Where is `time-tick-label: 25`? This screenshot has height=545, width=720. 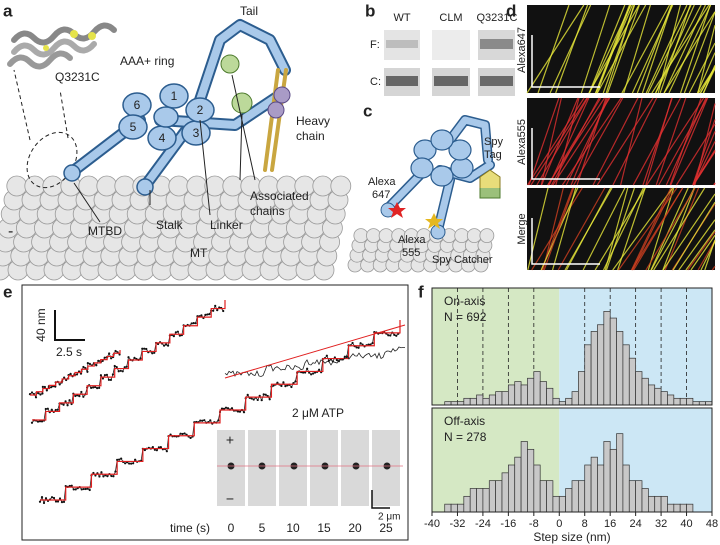 time-tick-label: 25 is located at coordinates (386, 528).